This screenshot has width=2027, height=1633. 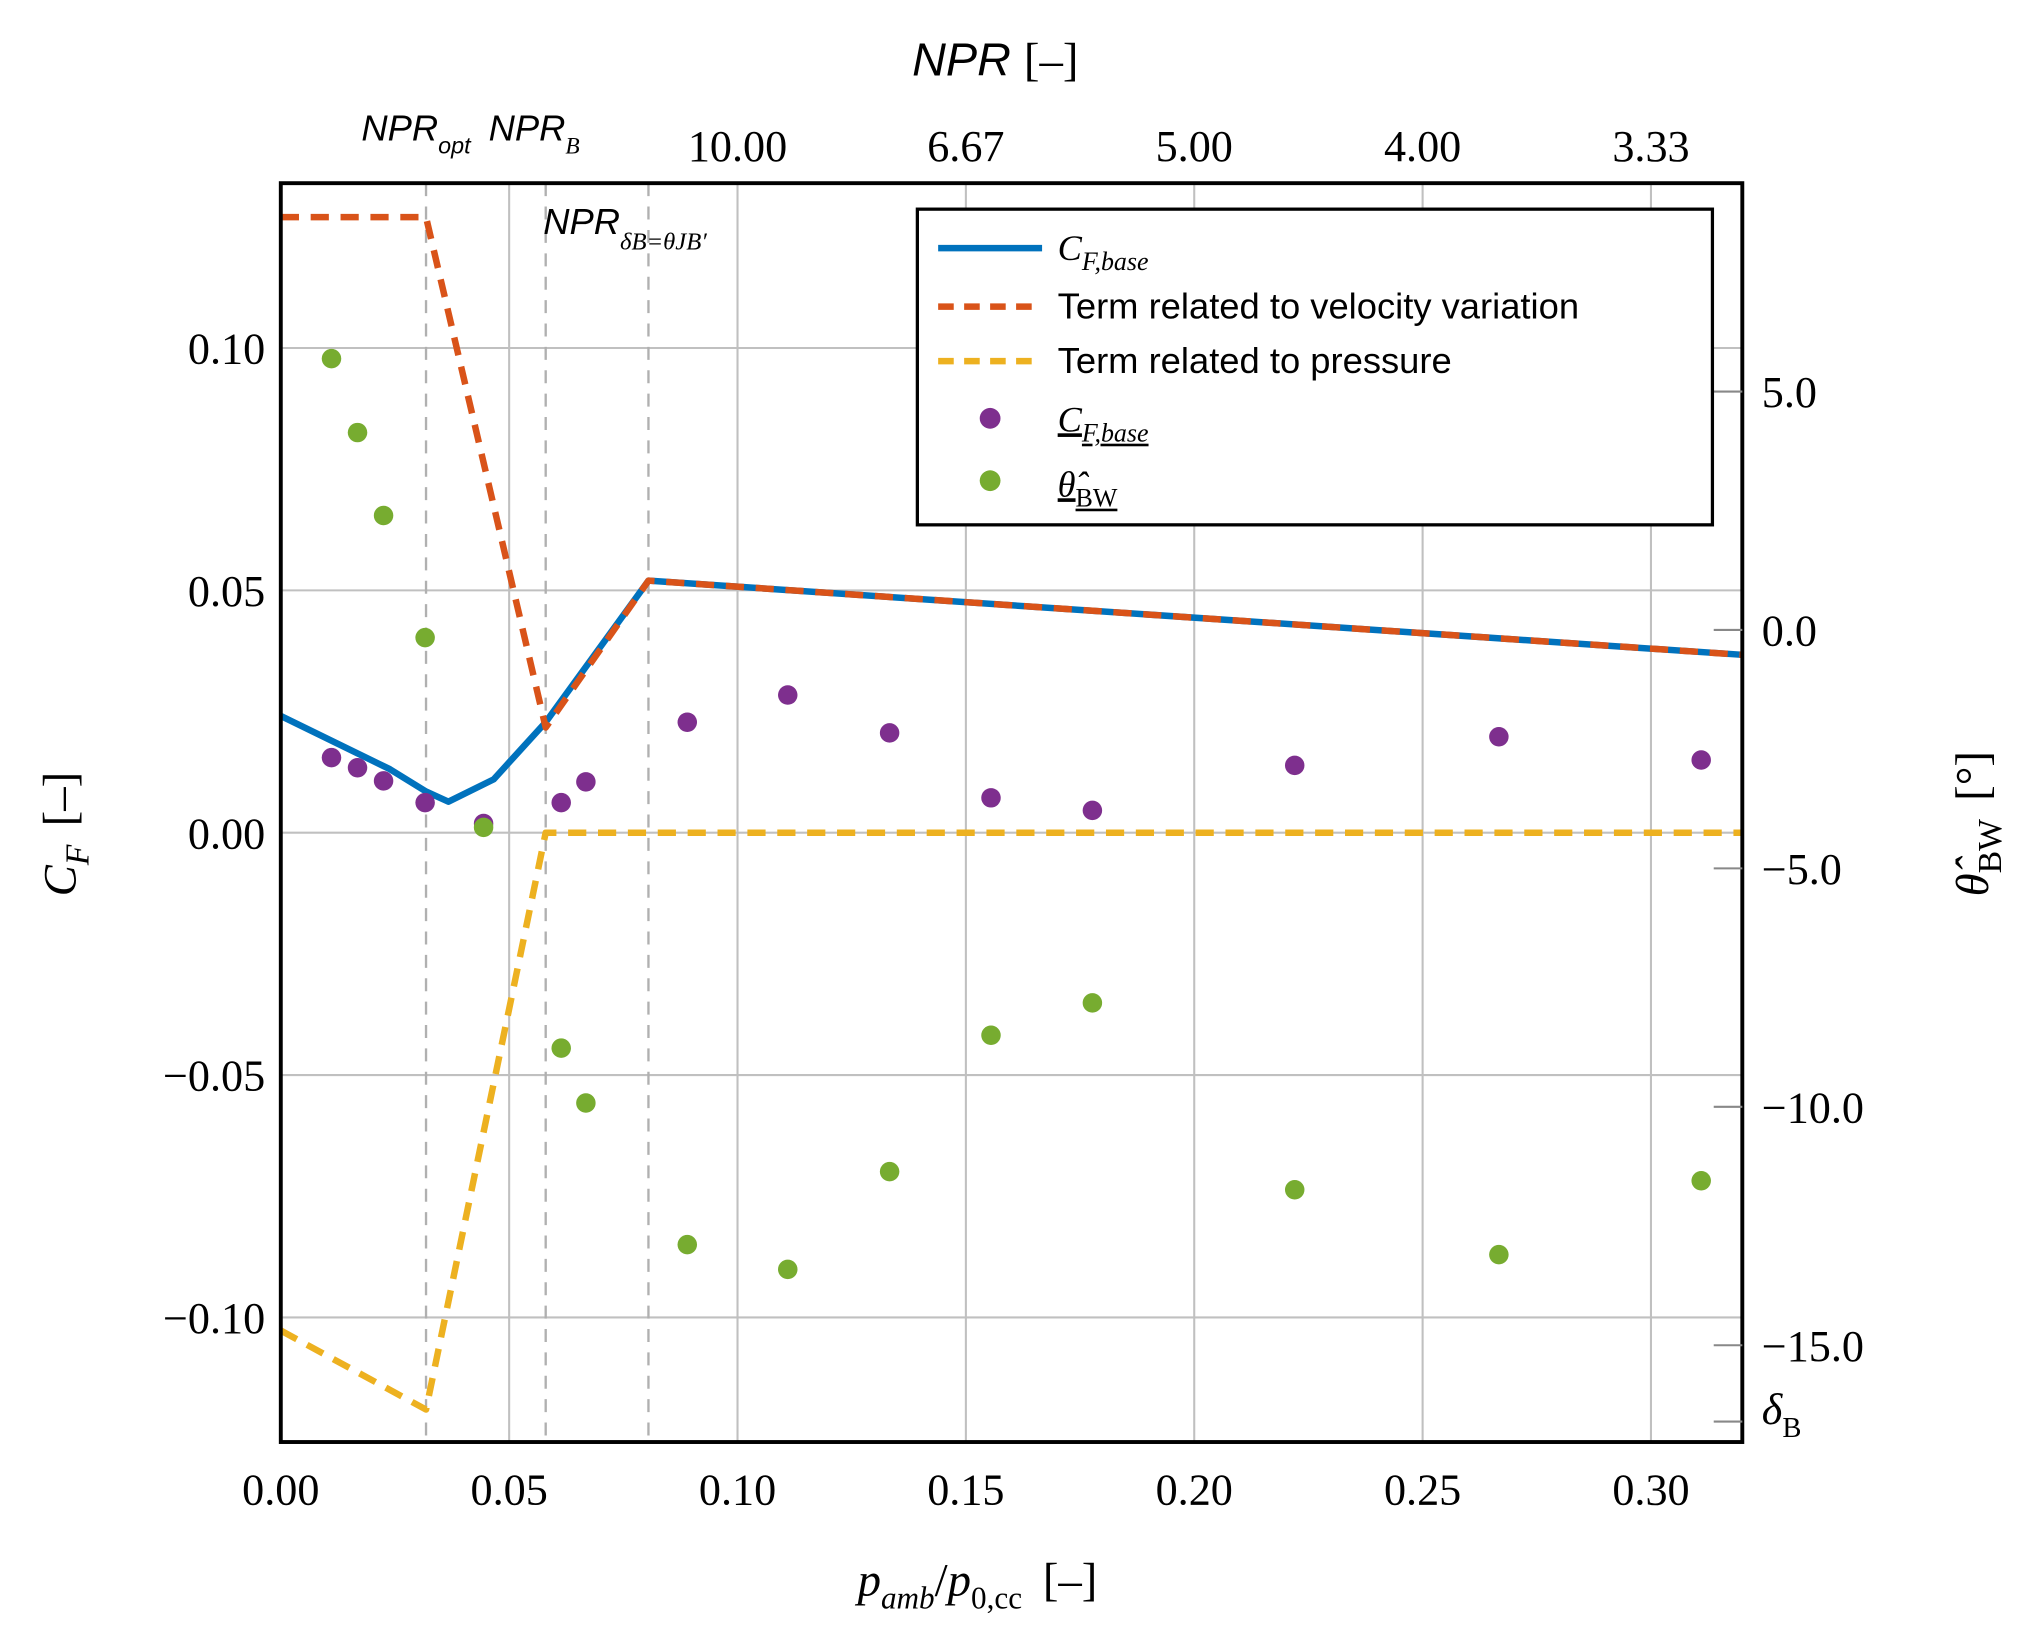 I want to click on legend-marker-theta, so click(x=990, y=481).